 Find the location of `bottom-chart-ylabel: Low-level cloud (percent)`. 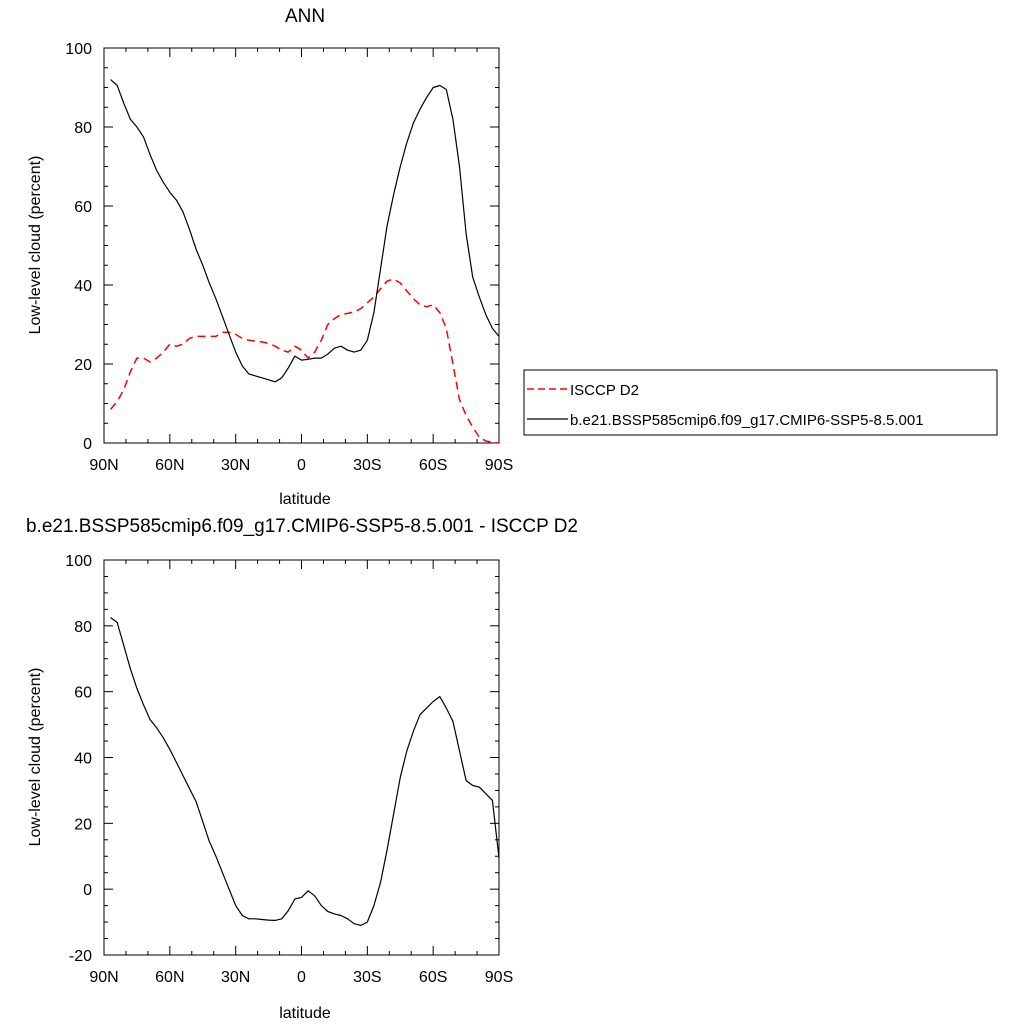

bottom-chart-ylabel: Low-level cloud (percent) is located at coordinates (35, 757).